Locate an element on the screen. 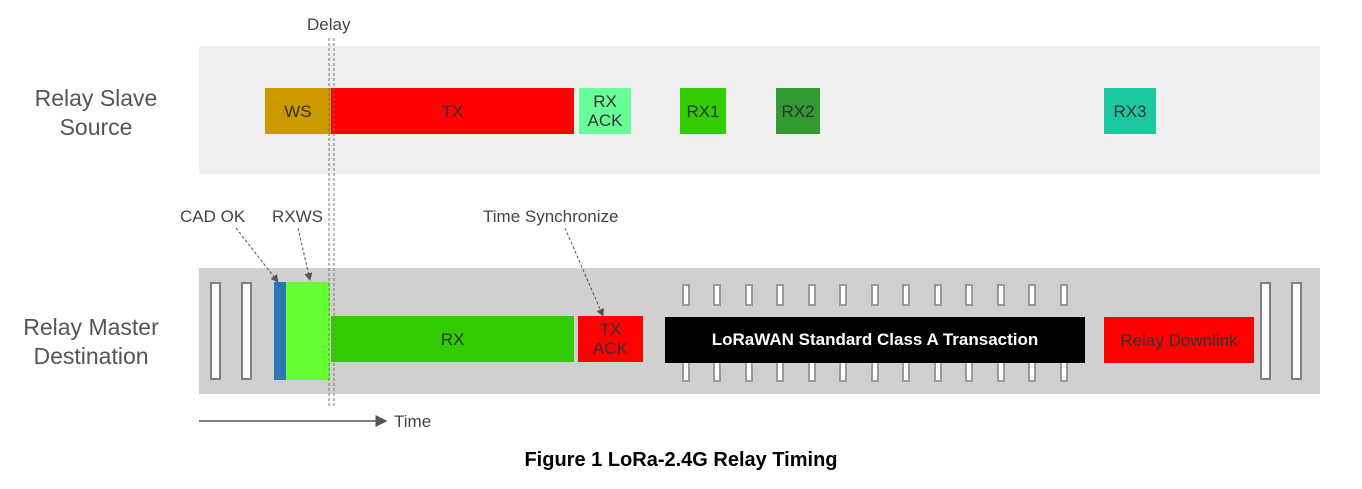 This screenshot has width=1362, height=489. rxws-label: RXWS is located at coordinates (297, 216).